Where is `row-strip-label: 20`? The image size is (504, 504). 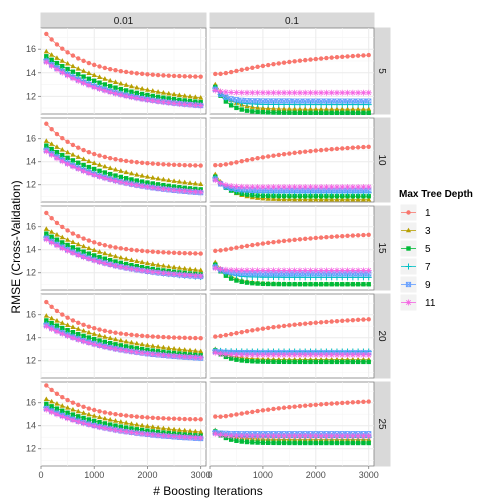 row-strip-label: 20 is located at coordinates (381, 336).